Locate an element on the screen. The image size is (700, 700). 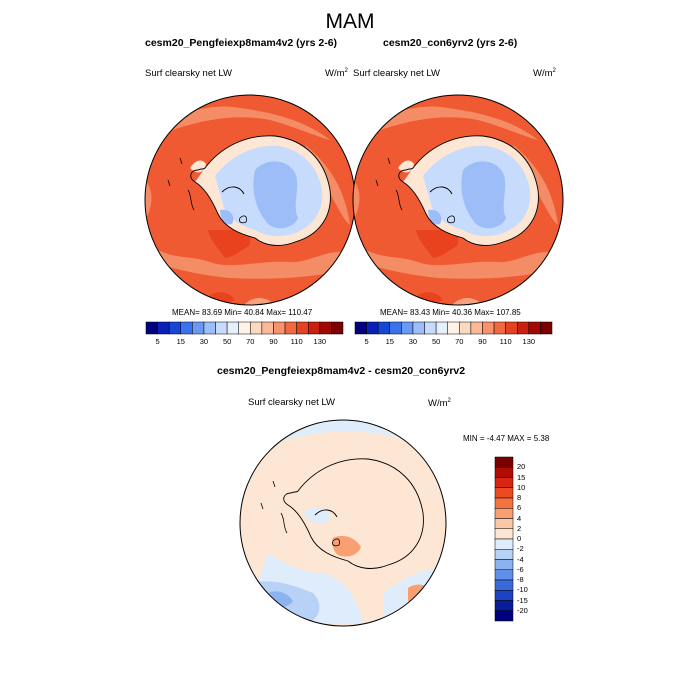
colorbar-tick-label: 4 is located at coordinates (519, 518).